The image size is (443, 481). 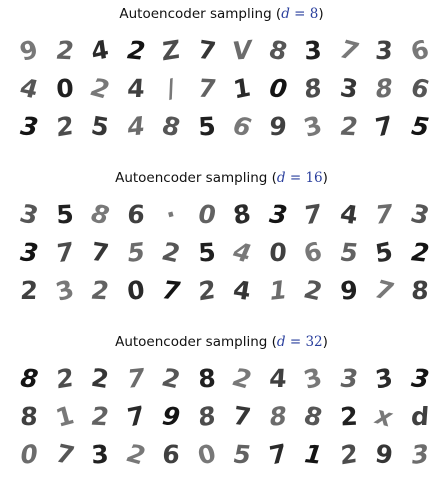 I want to click on title-var: d, so click(x=281, y=178).